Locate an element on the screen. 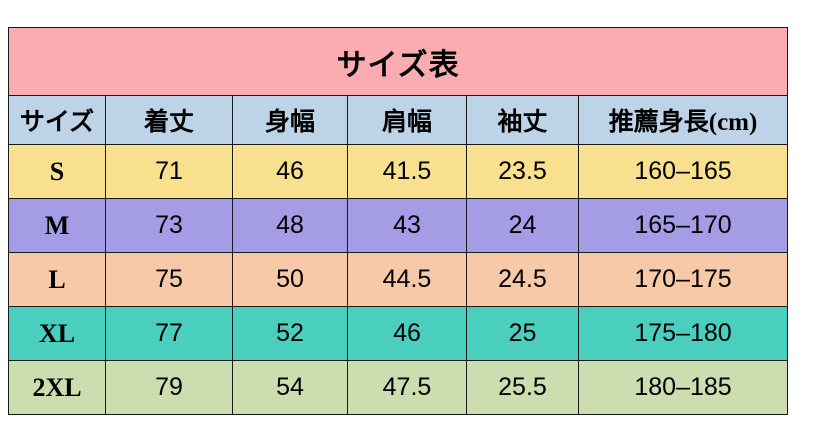  cell-shoulder: 44.5 is located at coordinates (407, 279).